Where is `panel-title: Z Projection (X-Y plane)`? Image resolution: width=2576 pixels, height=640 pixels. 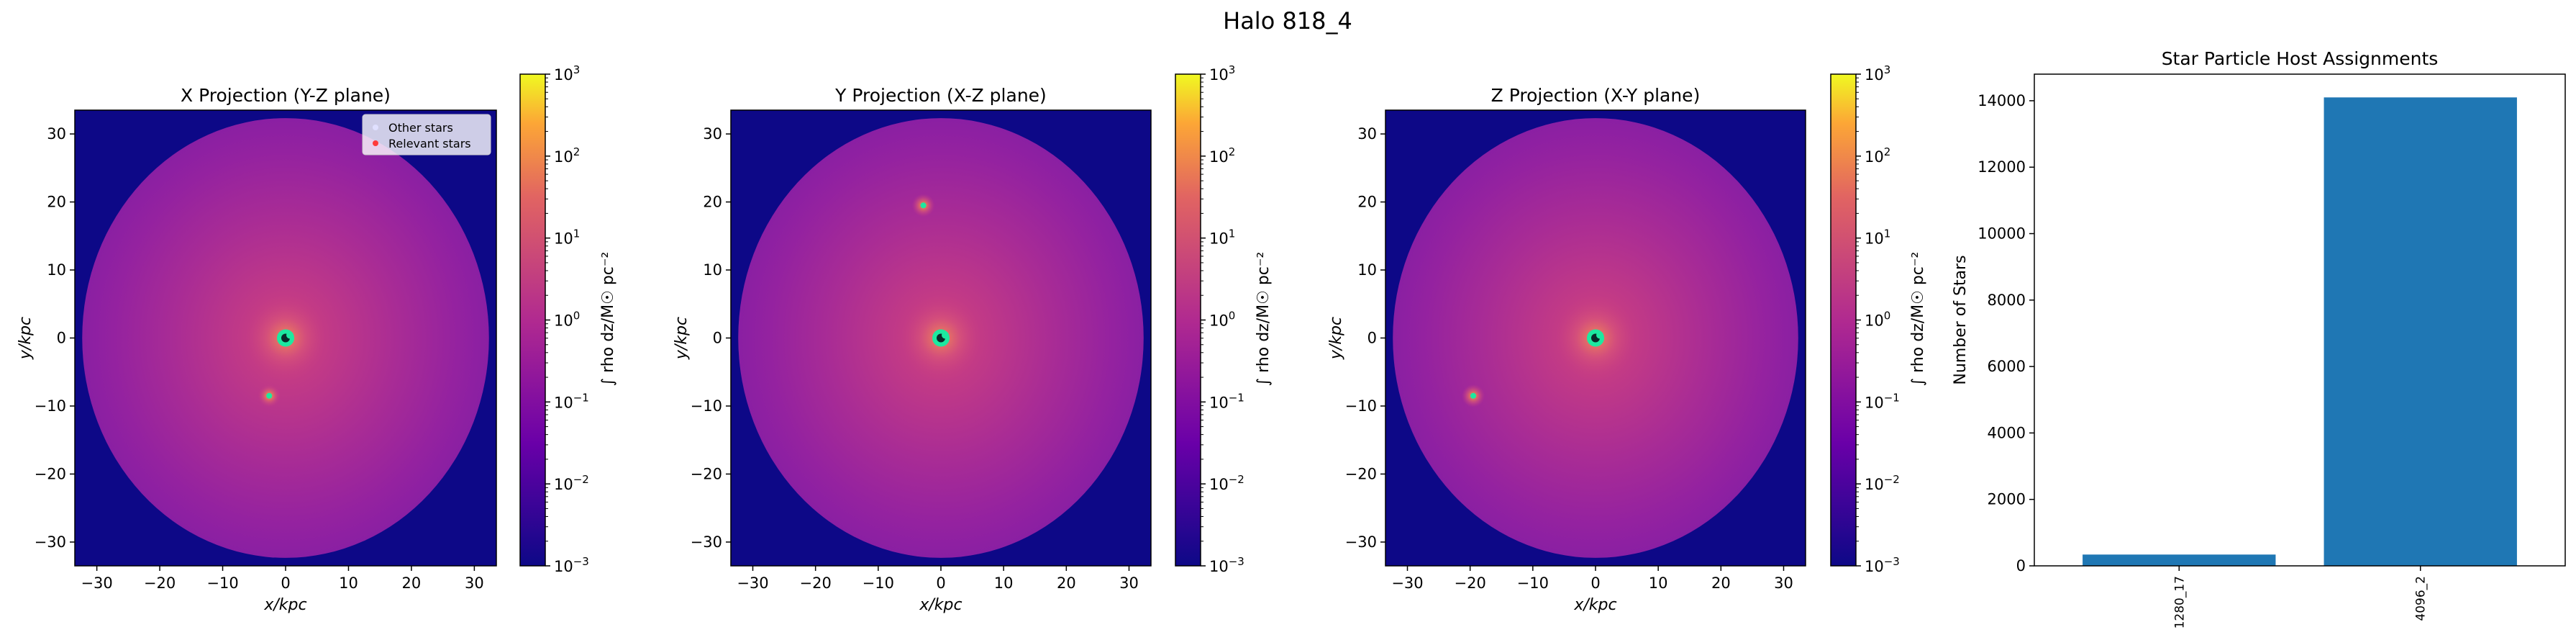 panel-title: Z Projection (X-Y plane) is located at coordinates (1596, 95).